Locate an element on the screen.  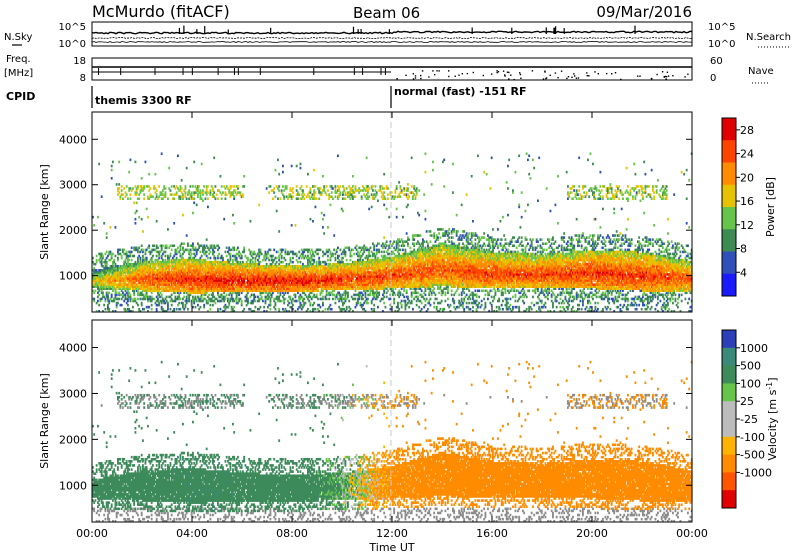
noise-panel: N.Sky 10^5 10^0 10^5 10^0 N.Search is located at coordinates (397, 36).